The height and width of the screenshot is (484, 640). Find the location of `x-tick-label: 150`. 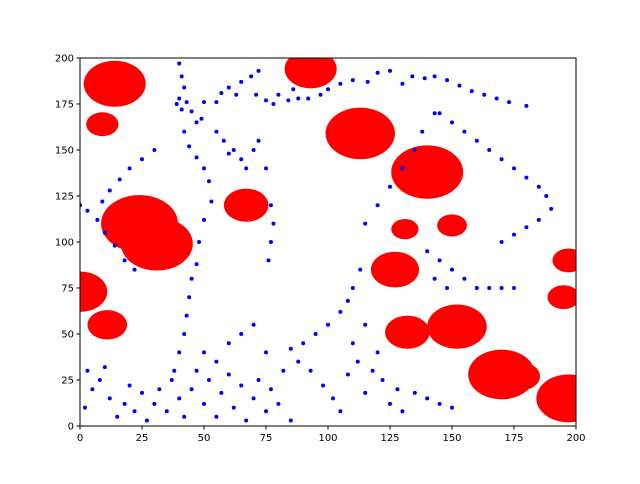

x-tick-label: 150 is located at coordinates (451, 438).